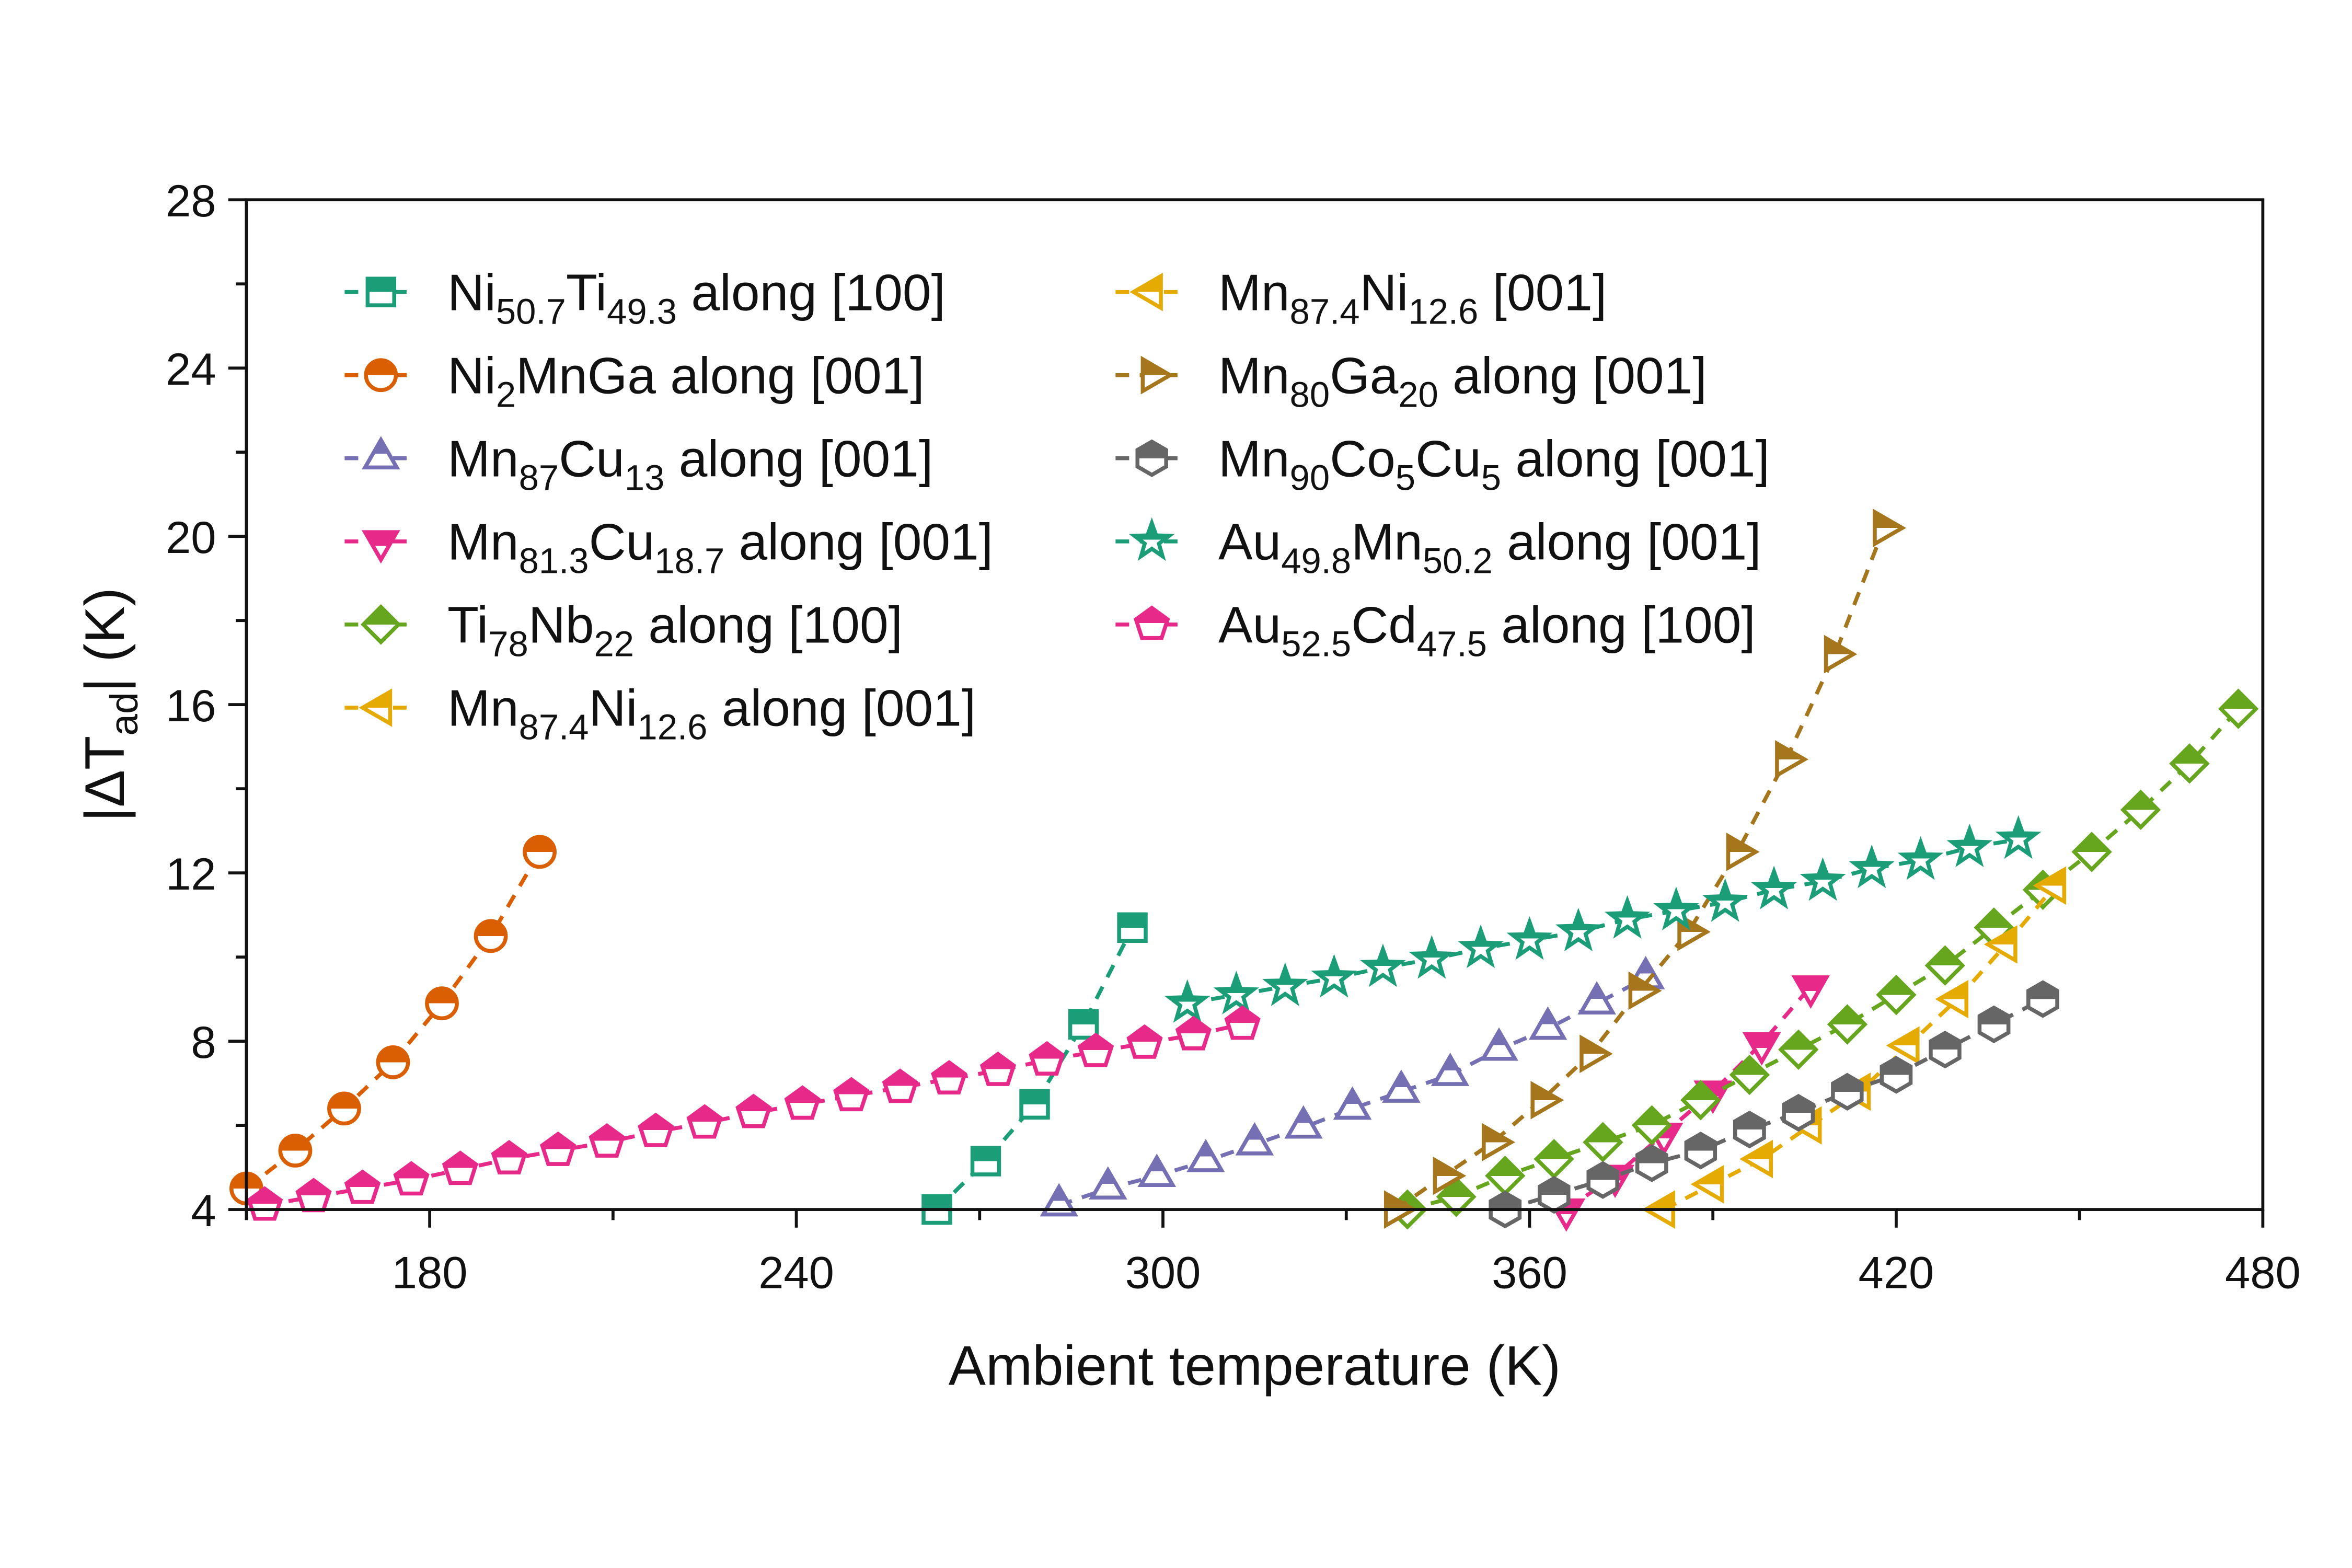 This screenshot has height=1568, width=2352. What do you see at coordinates (1542, 292) in the screenshot?
I see `label-text: [001]` at bounding box center [1542, 292].